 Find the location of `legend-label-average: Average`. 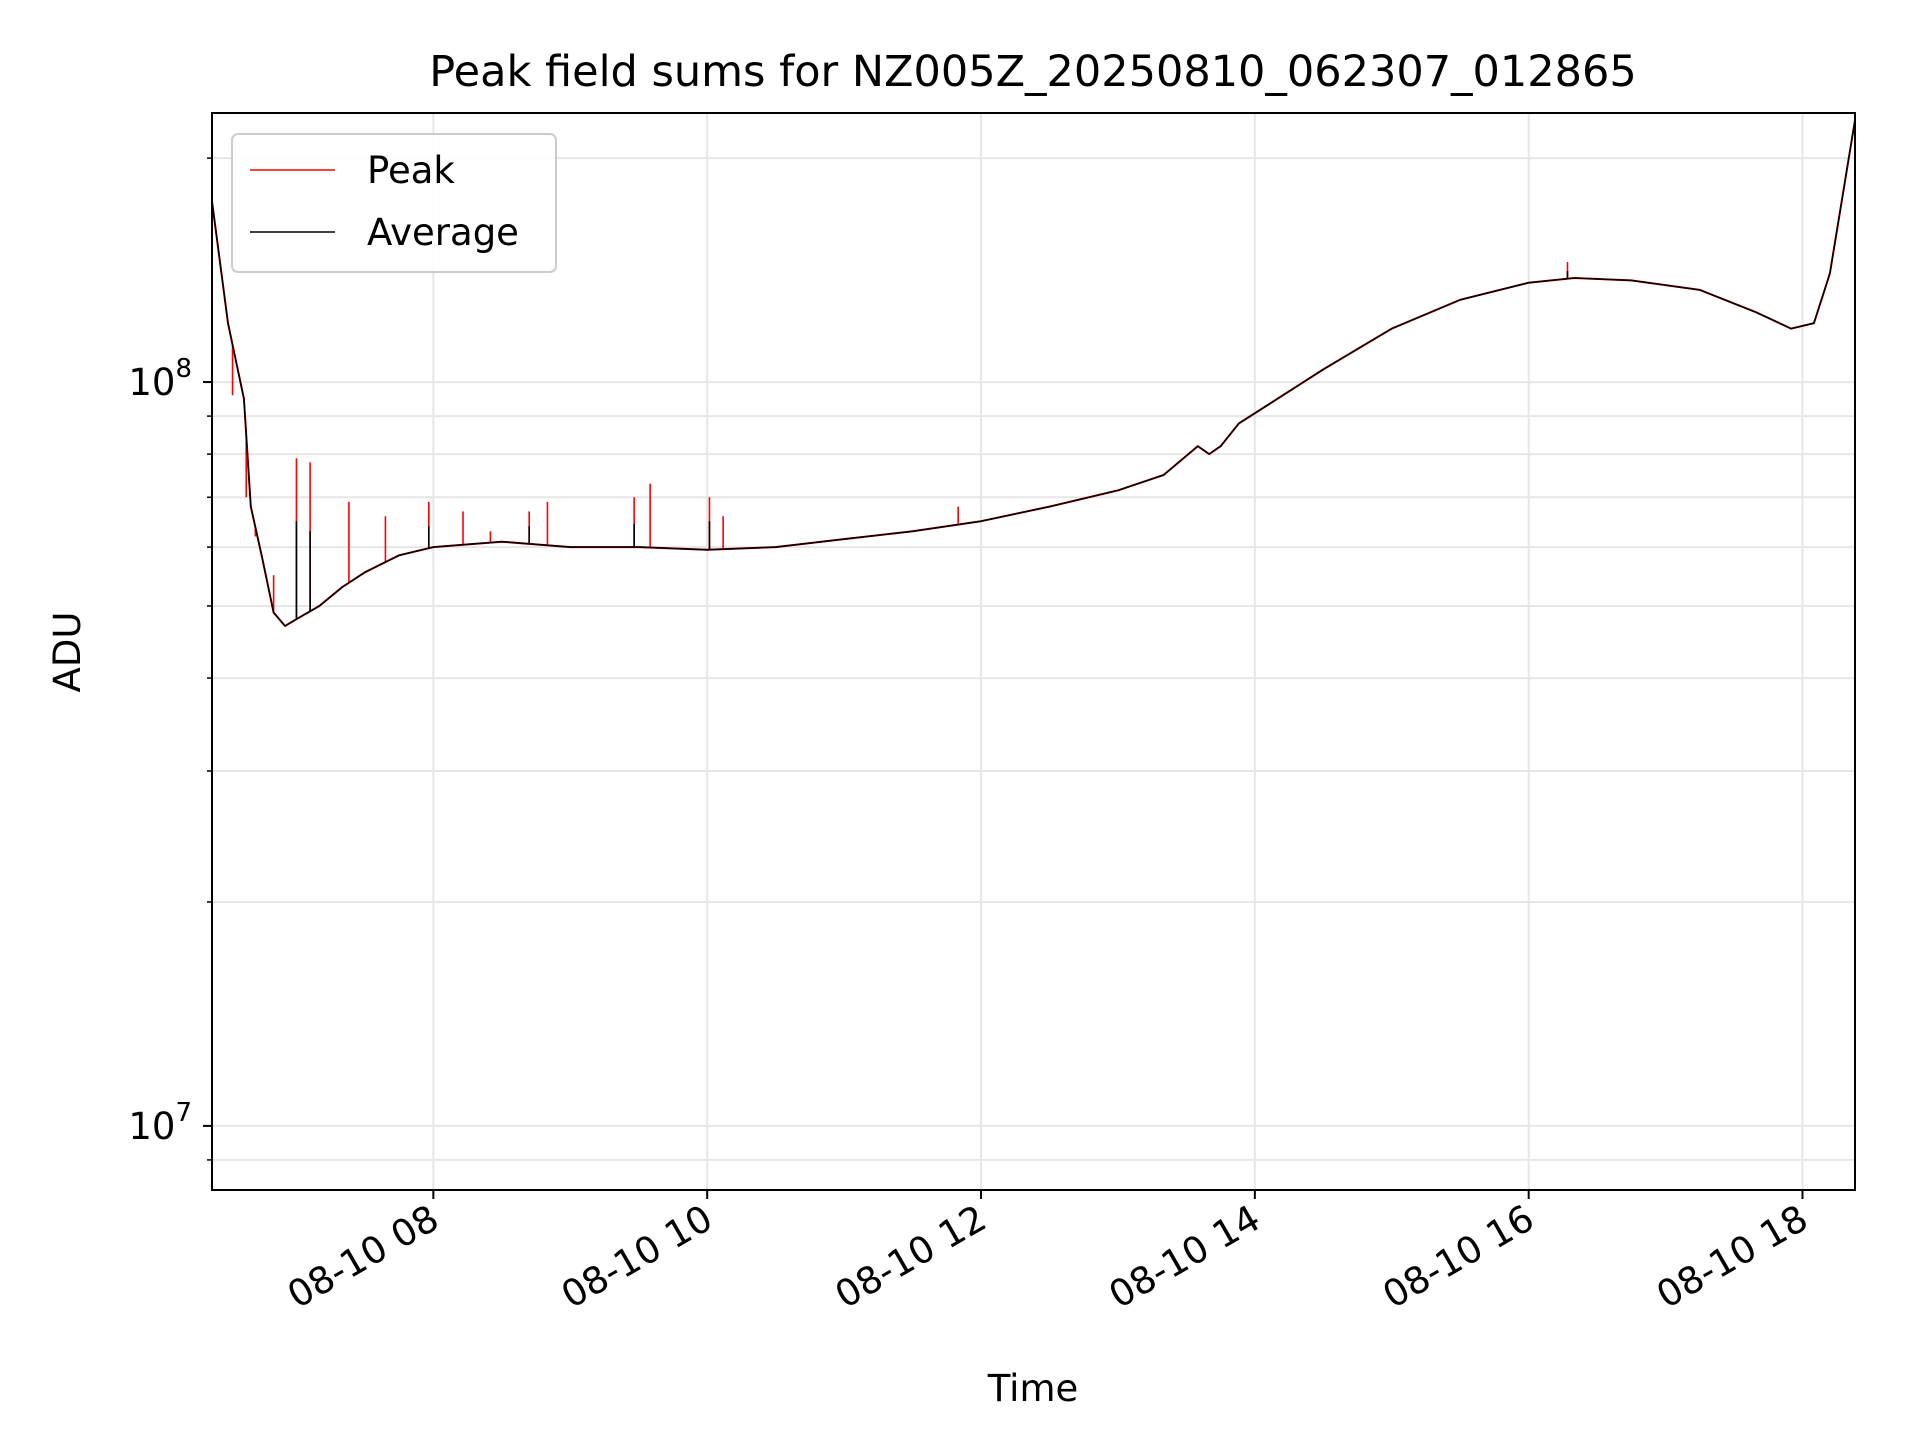

legend-label-average: Average is located at coordinates (443, 232).